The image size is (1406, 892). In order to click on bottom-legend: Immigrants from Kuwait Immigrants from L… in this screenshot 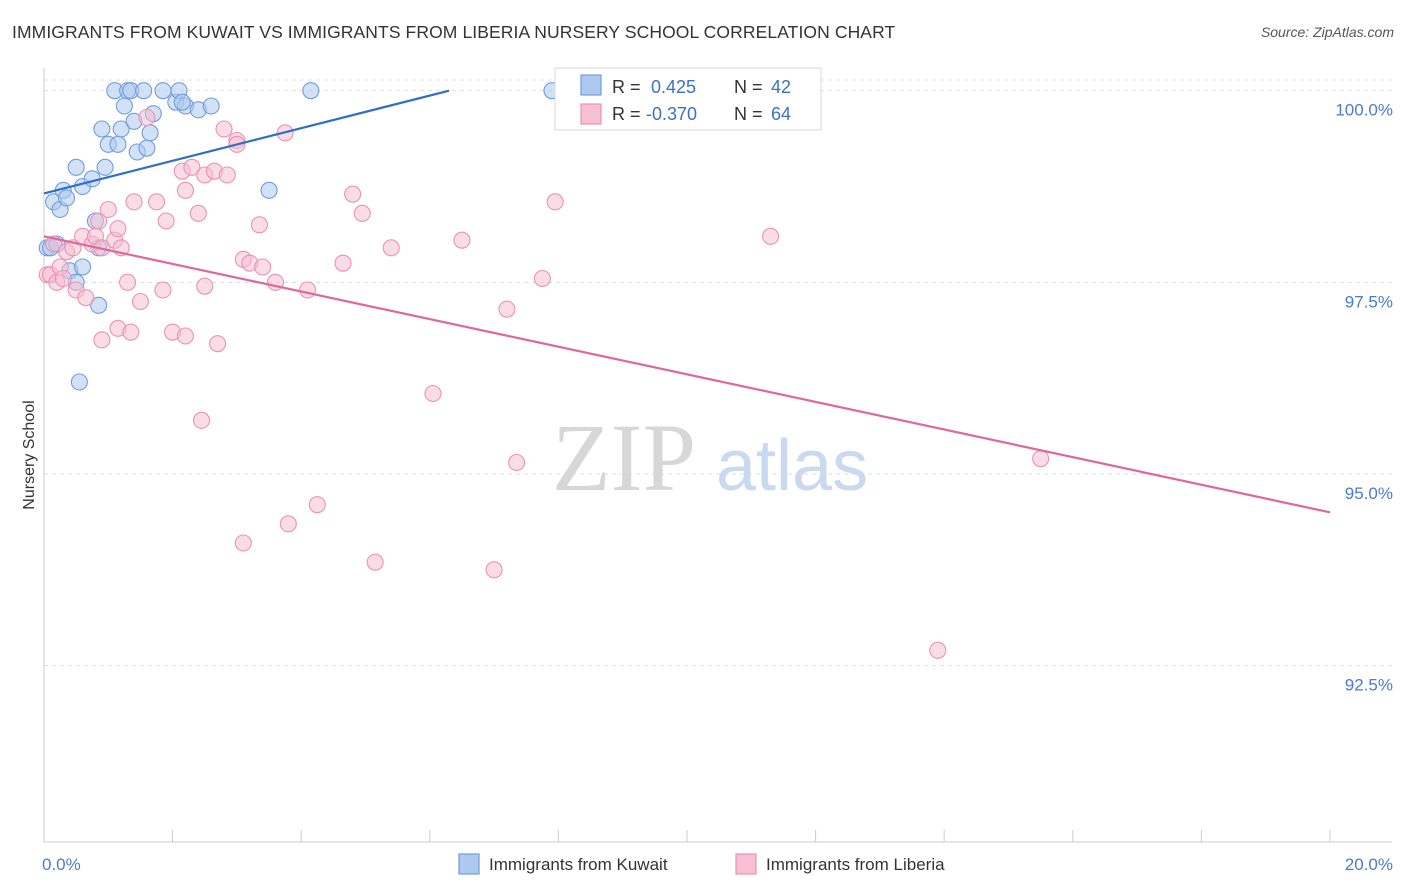, I will do `click(701, 864)`.